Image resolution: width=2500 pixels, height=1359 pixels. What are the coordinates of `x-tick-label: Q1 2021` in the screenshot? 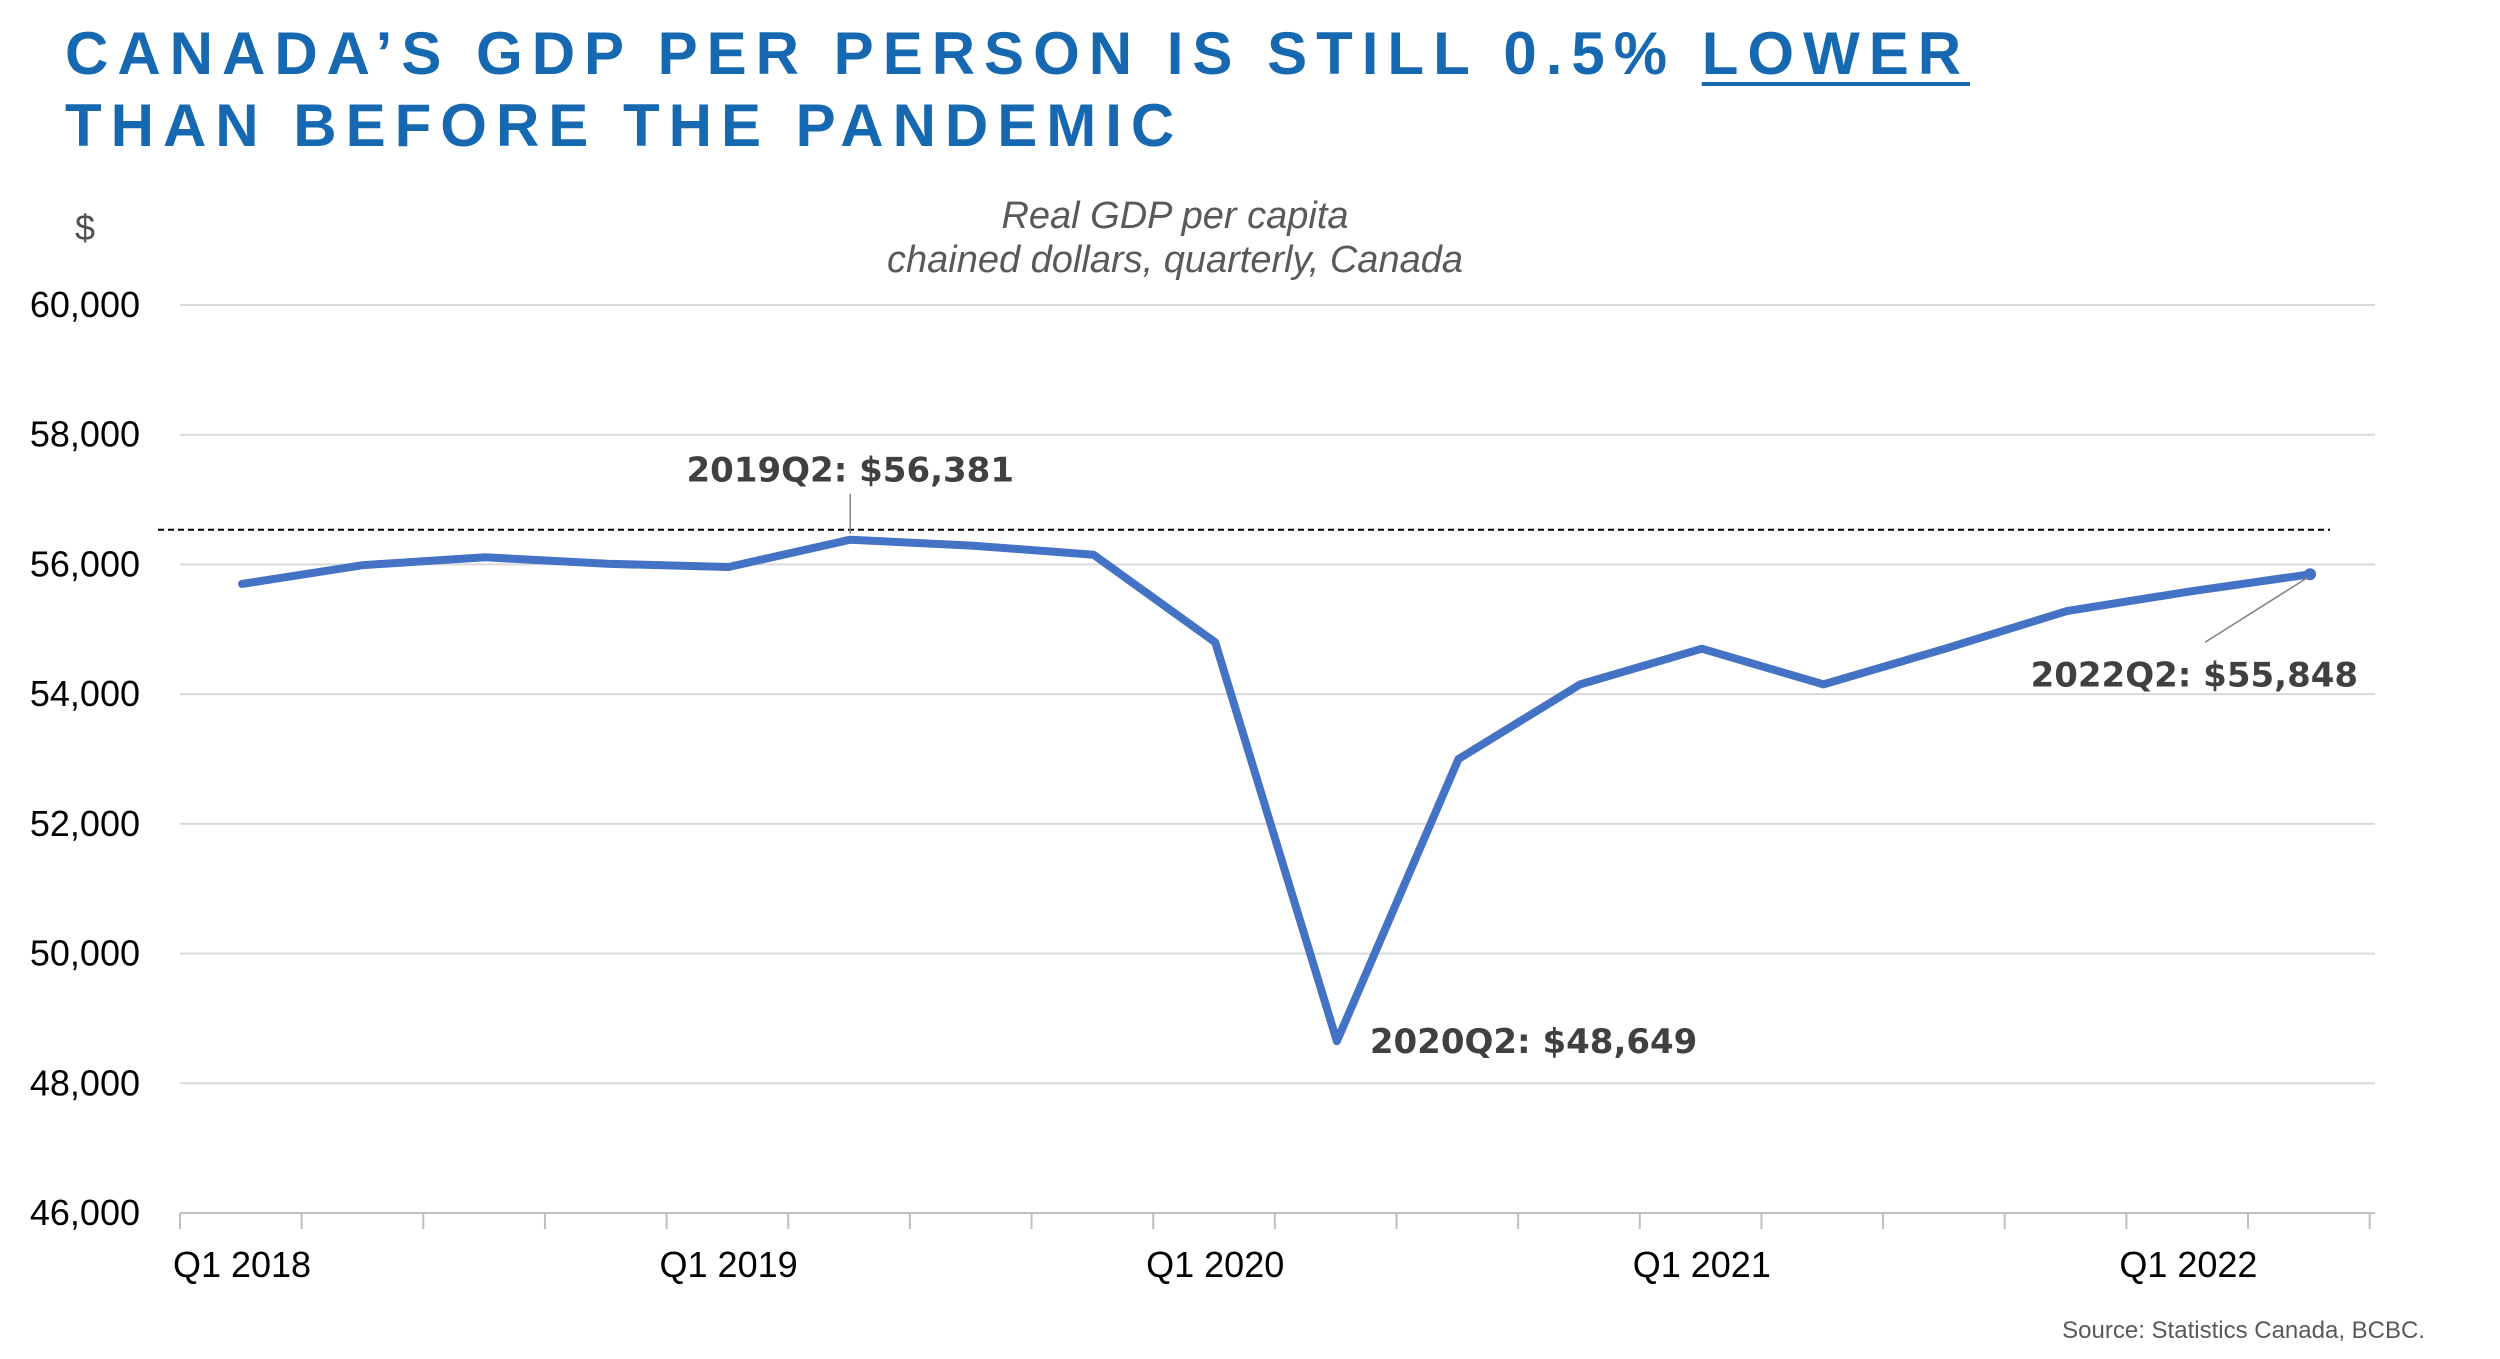 It's located at (1702, 1264).